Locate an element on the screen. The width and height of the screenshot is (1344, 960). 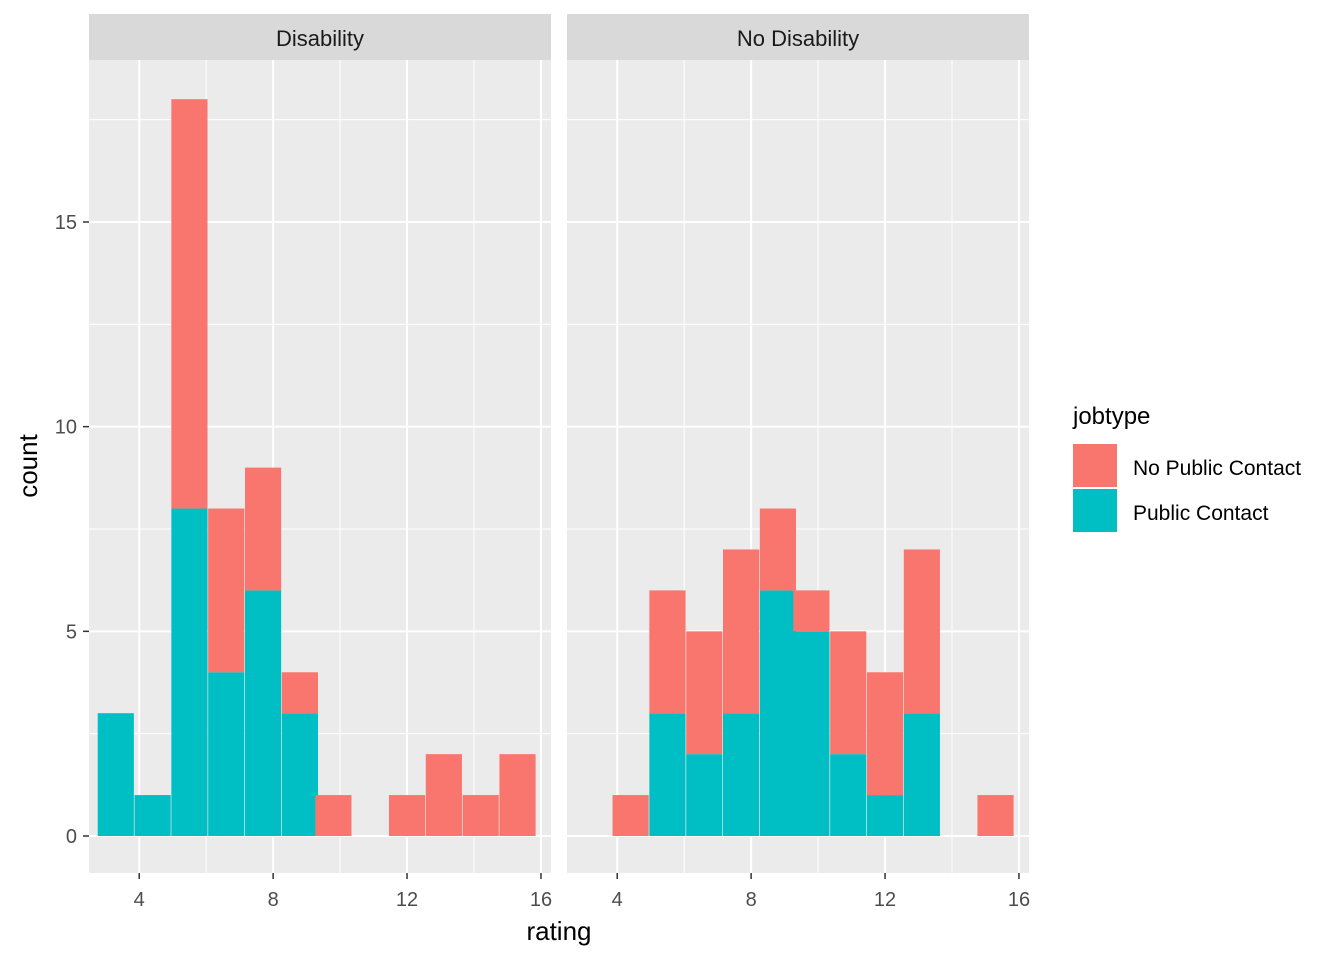
facet-strip-label: No Disability is located at coordinates (798, 38).